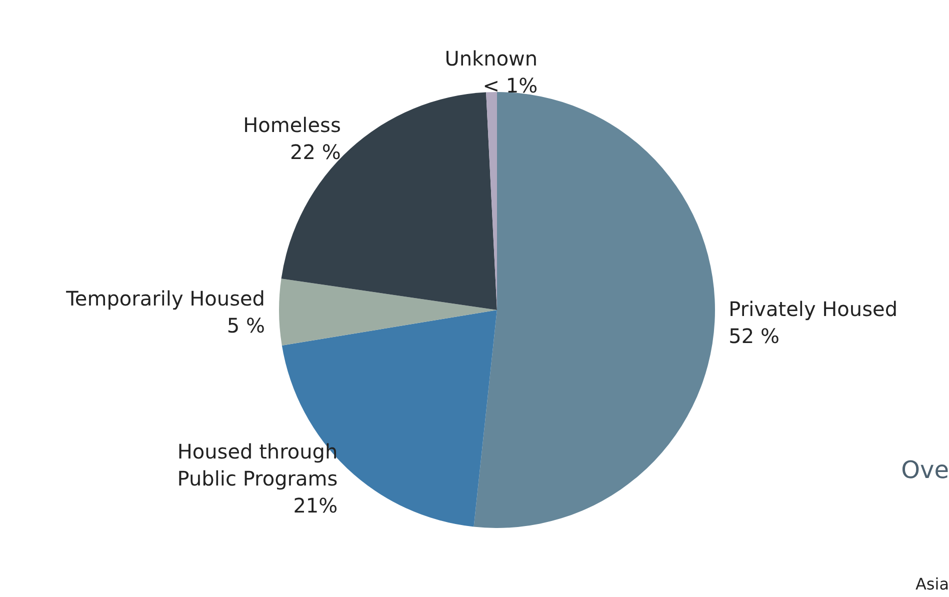 The image size is (949, 597). Describe the element at coordinates (165, 298) in the screenshot. I see `slice-label: Temporarily Housed` at that location.